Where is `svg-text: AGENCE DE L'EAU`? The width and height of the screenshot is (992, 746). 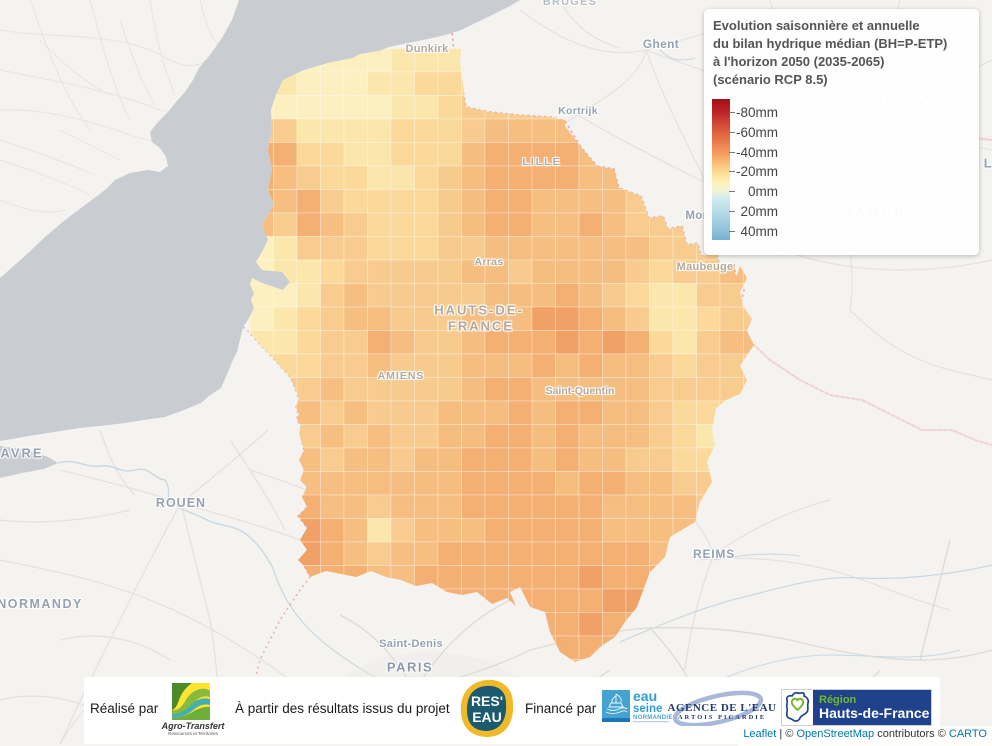
svg-text: AGENCE DE L'EAU is located at coordinates (722, 708).